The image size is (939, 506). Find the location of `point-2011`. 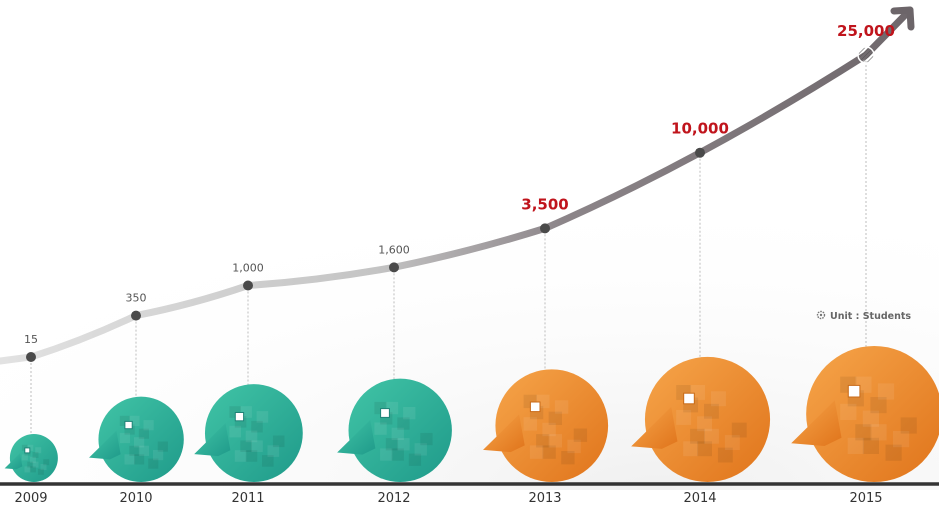

point-2011 is located at coordinates (248, 285).